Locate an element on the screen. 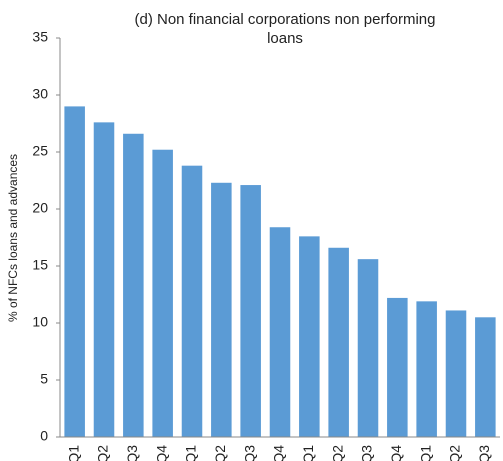  x-tick-label: 18Q3 is located at coordinates (249, 453).